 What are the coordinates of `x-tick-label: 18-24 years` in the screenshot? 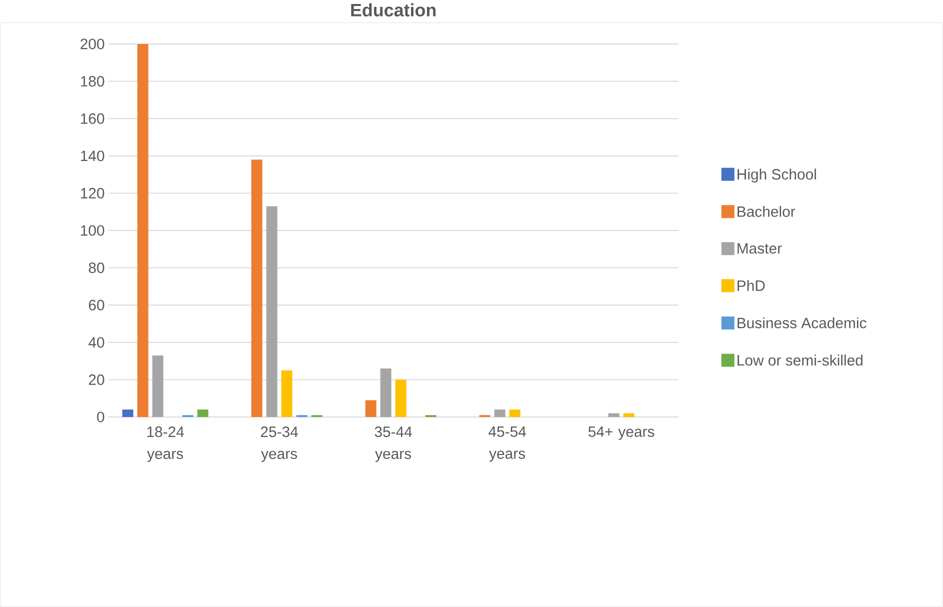 It's located at (165, 444).